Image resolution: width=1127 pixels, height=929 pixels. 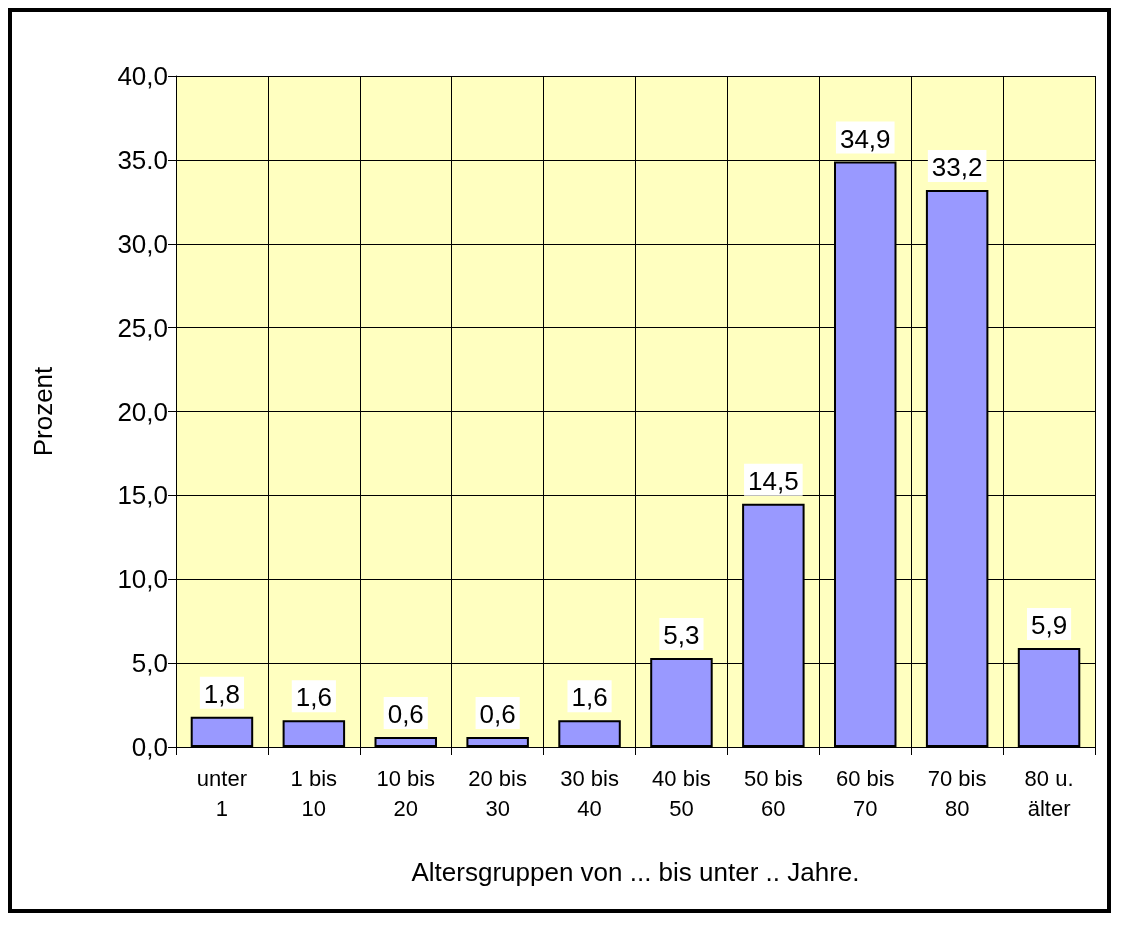 What do you see at coordinates (635, 872) in the screenshot?
I see `x-axis-title: Altersgruppen von ... bis unter .. Jahre.` at bounding box center [635, 872].